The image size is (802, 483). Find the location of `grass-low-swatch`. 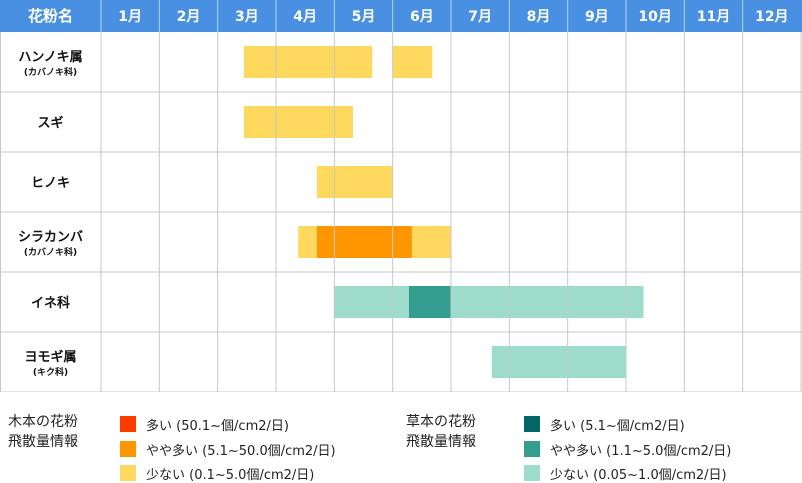

grass-low-swatch is located at coordinates (532, 473).